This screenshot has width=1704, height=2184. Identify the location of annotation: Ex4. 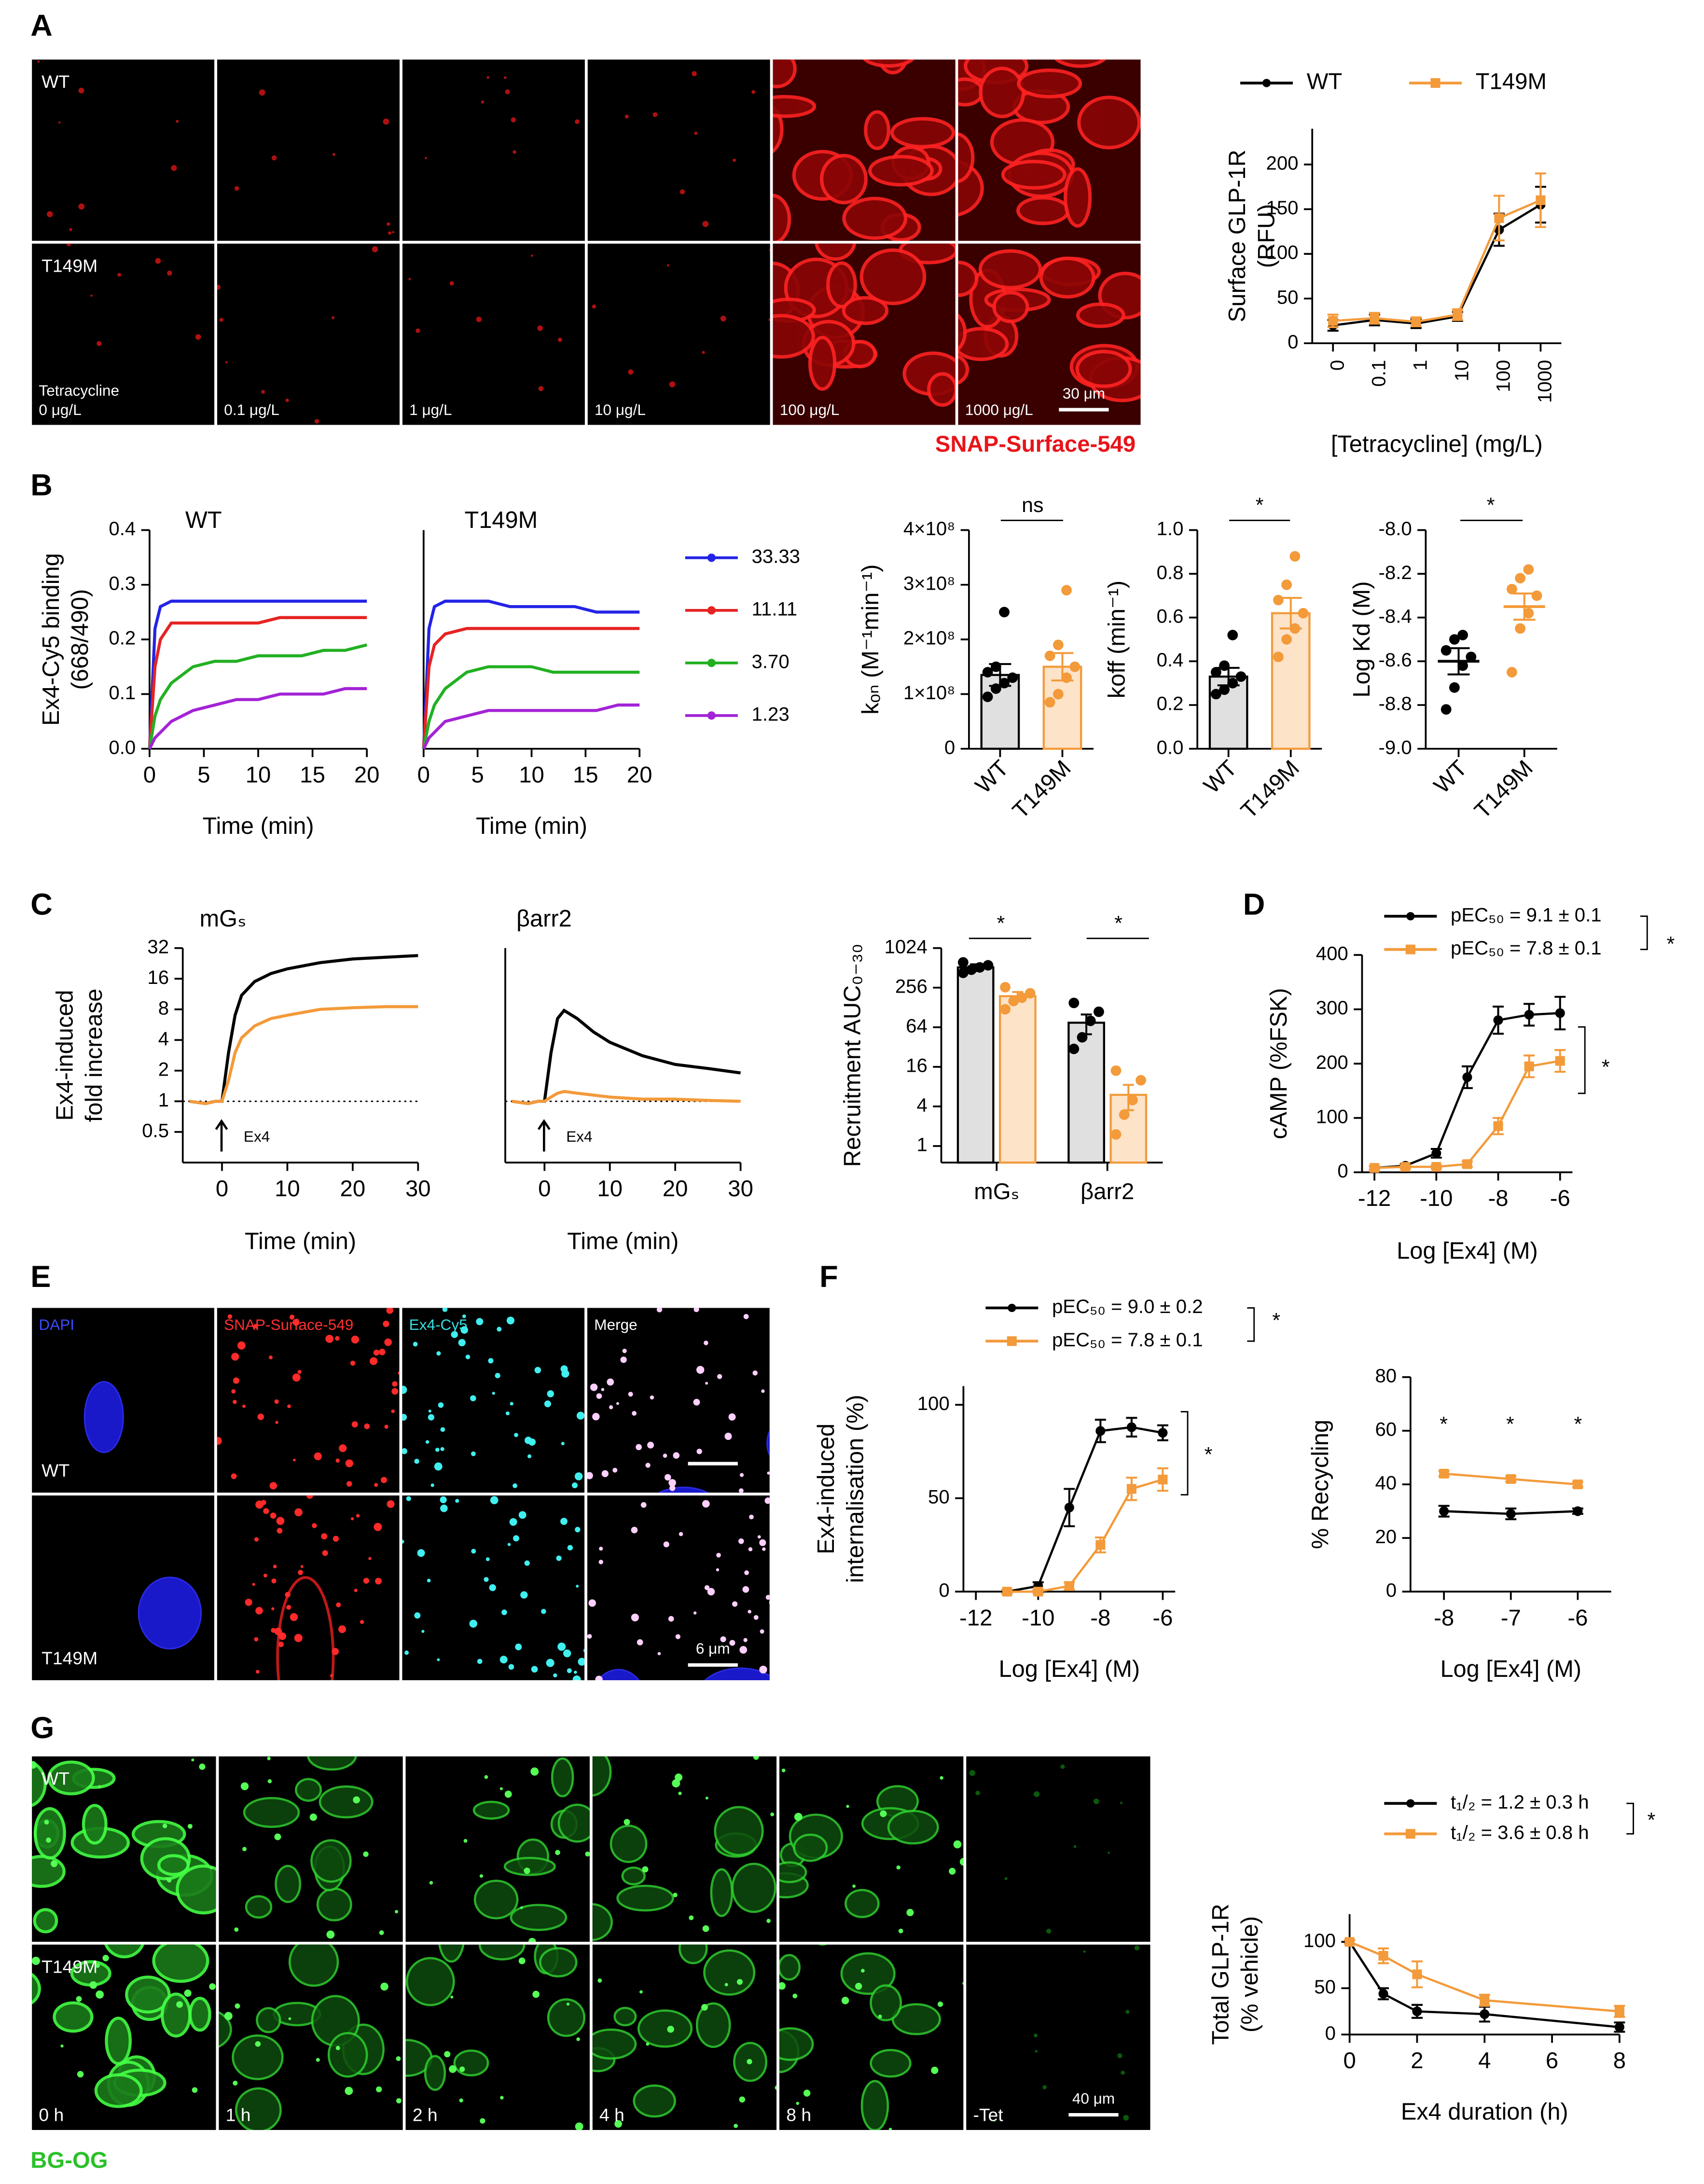
(579, 1136).